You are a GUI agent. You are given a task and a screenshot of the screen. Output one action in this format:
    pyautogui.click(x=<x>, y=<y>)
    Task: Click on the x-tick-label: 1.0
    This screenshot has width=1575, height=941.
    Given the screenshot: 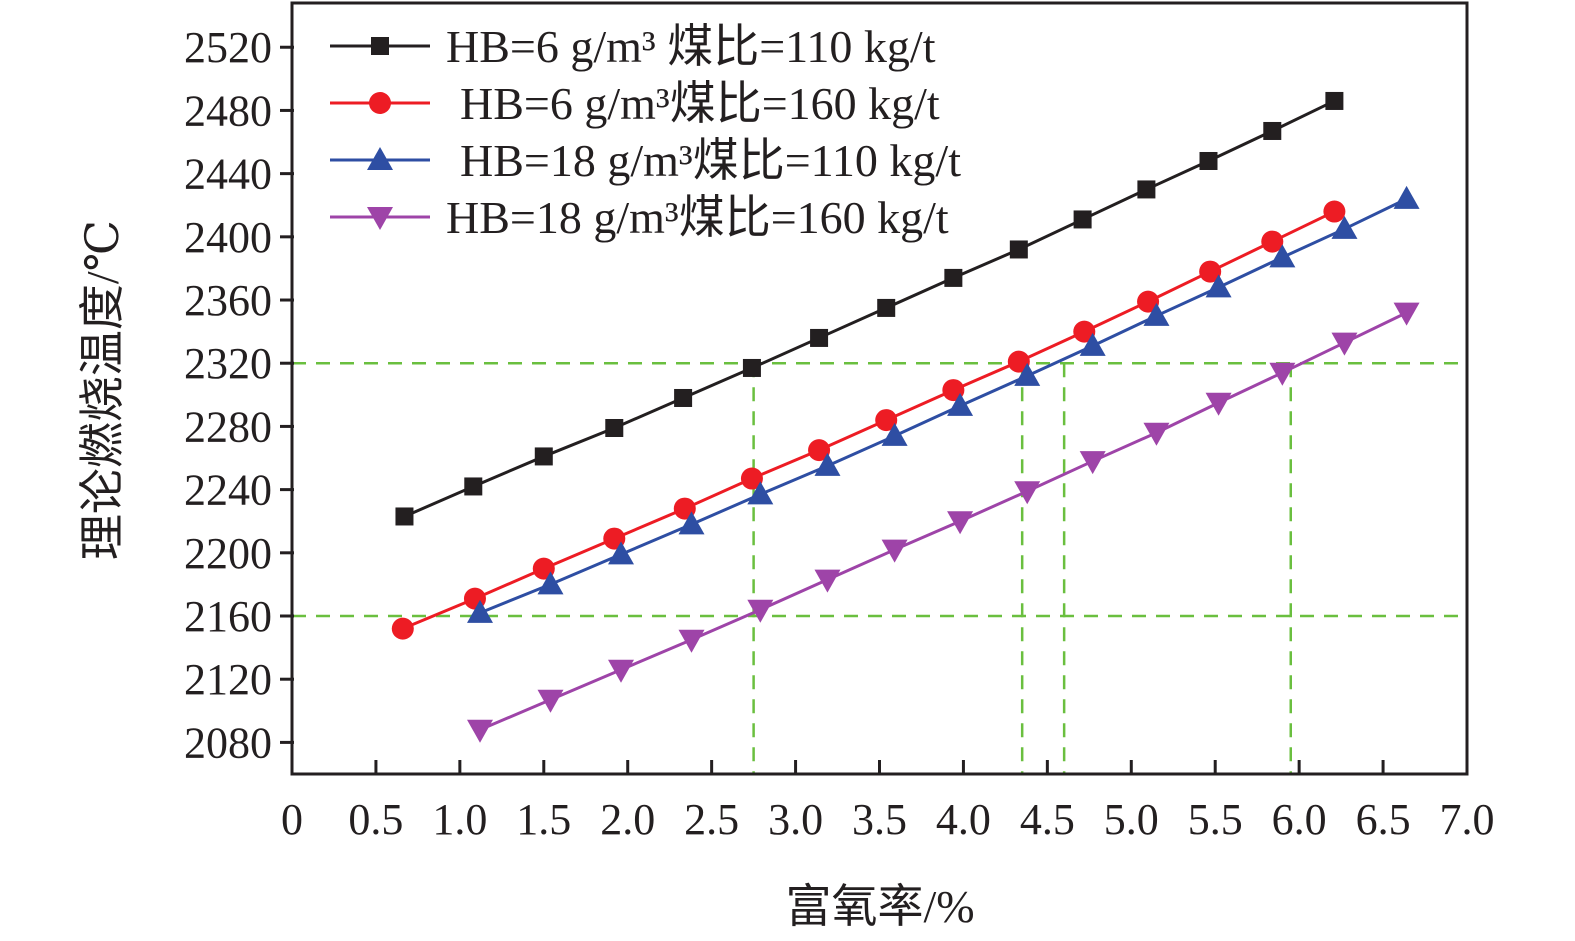 What is the action you would take?
    pyautogui.click(x=459, y=819)
    